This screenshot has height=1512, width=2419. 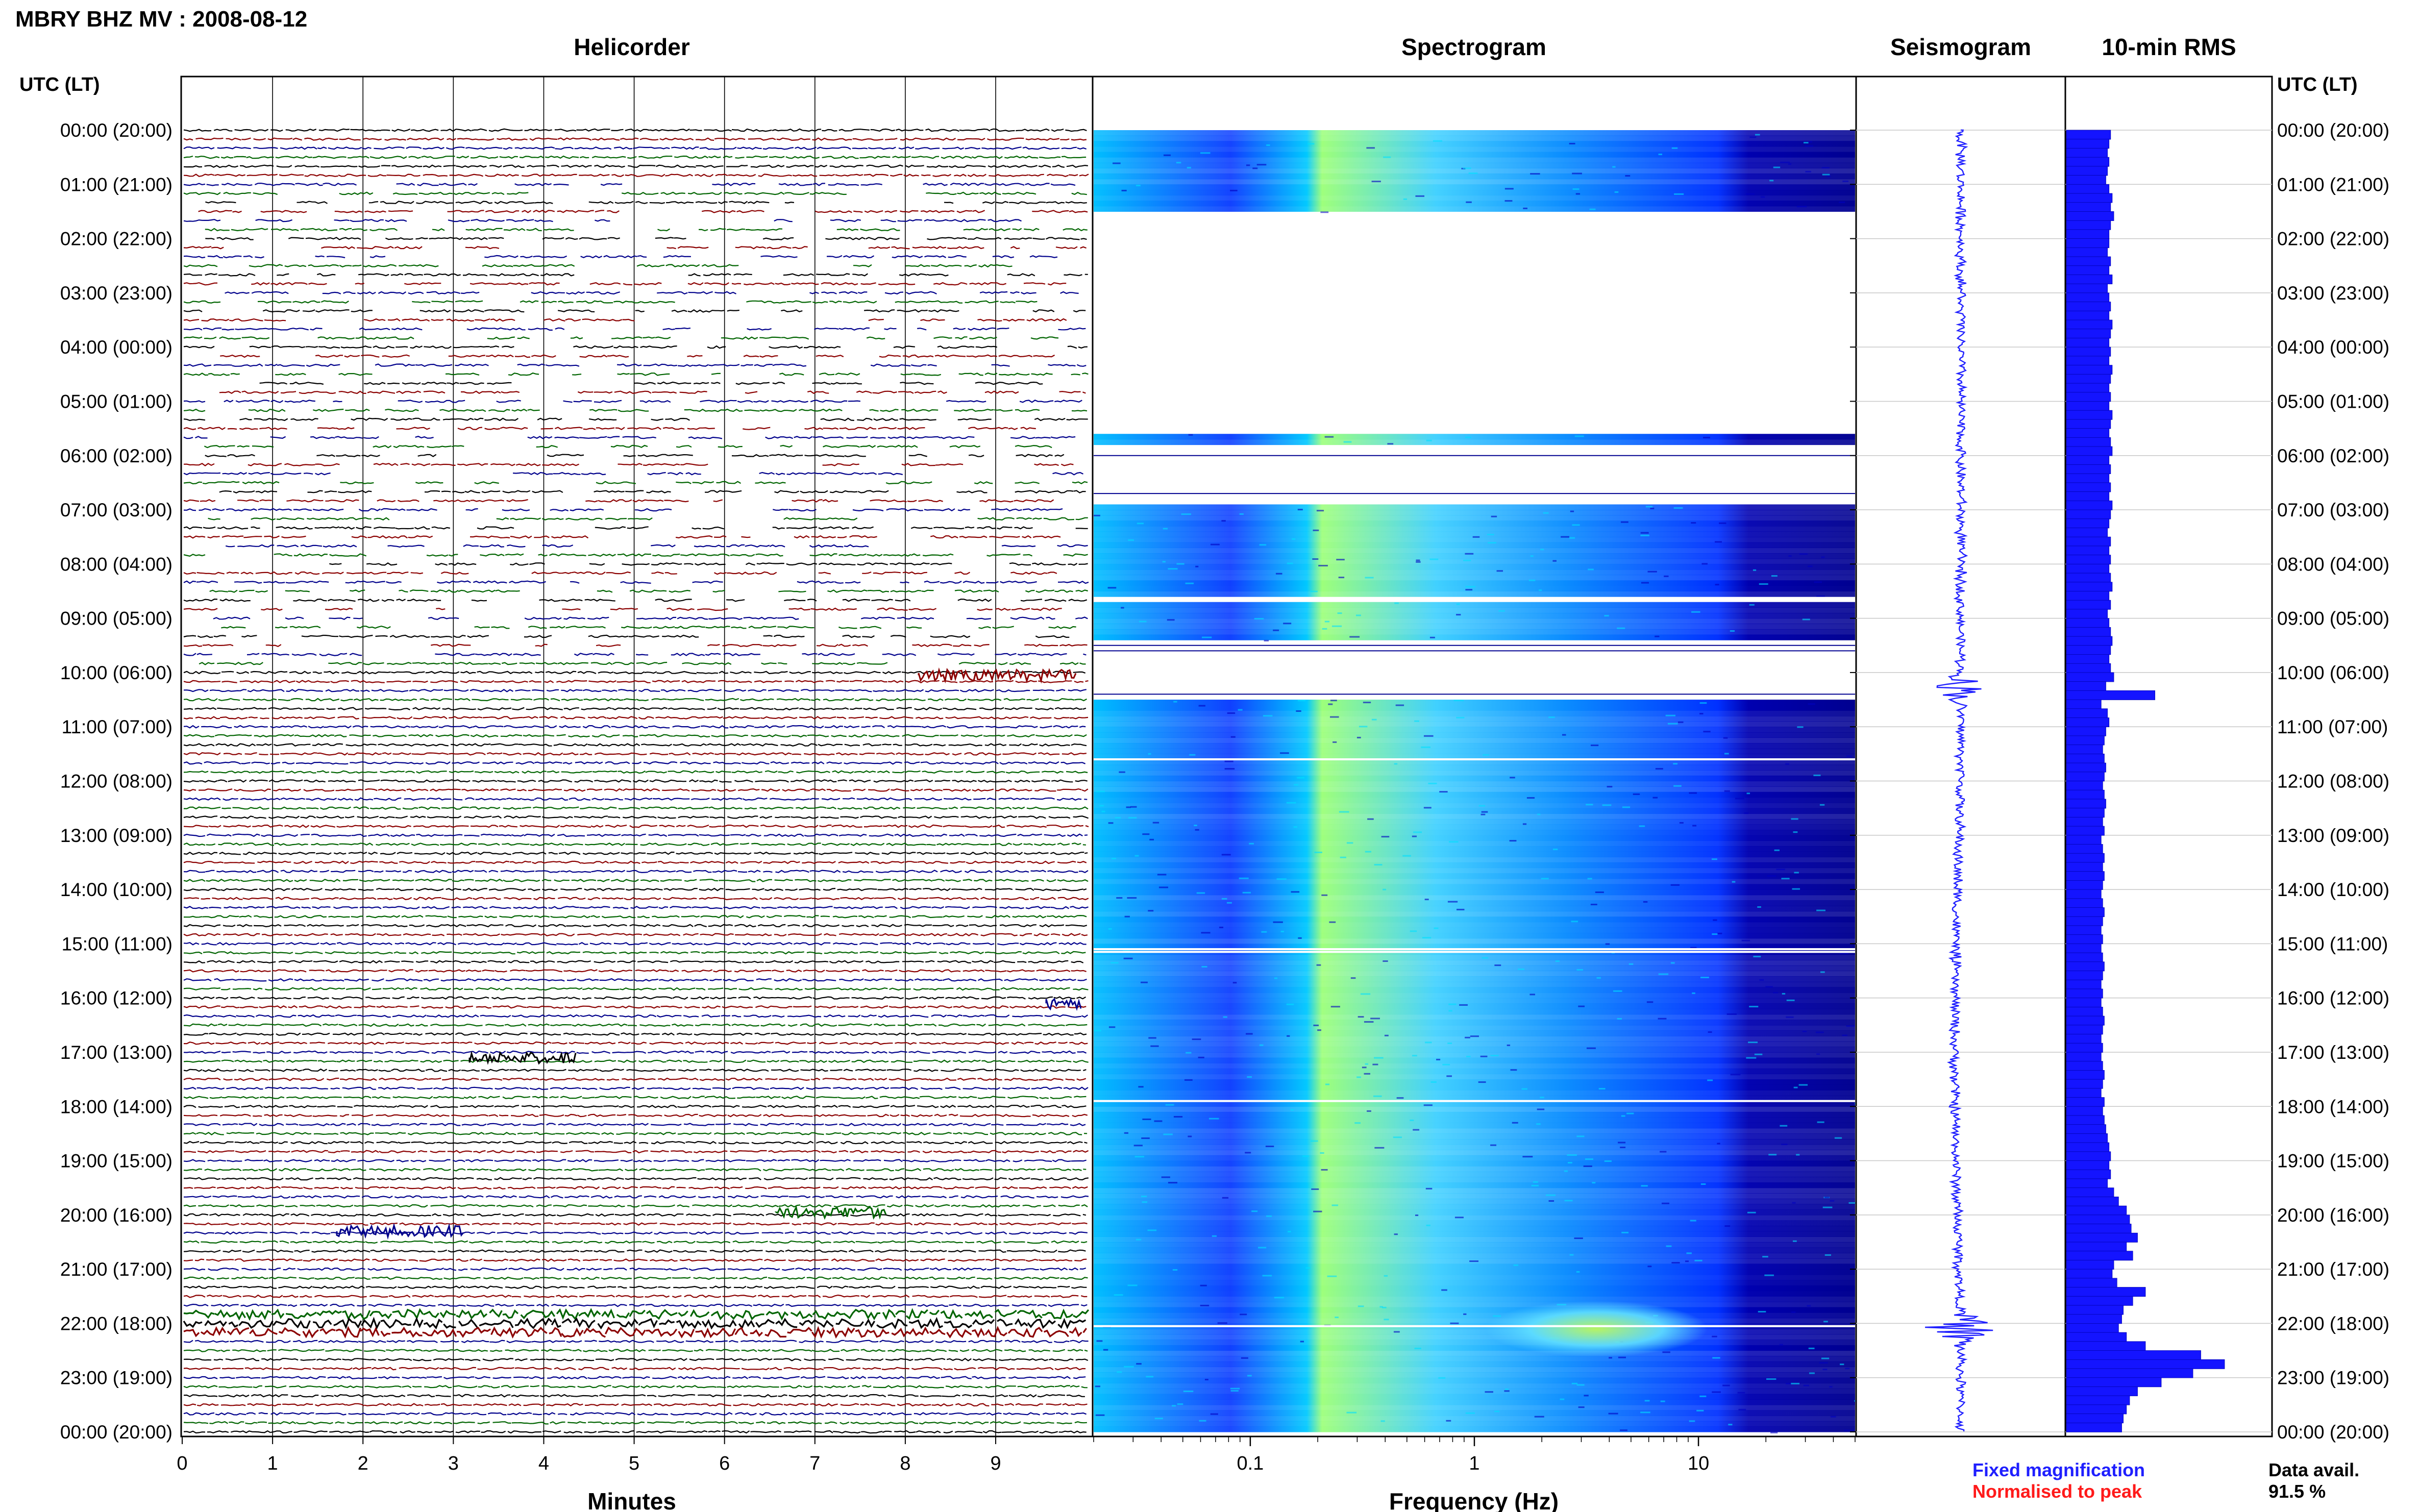 I want to click on spectrogram-x-tick-label: 0.1, so click(x=1250, y=1463).